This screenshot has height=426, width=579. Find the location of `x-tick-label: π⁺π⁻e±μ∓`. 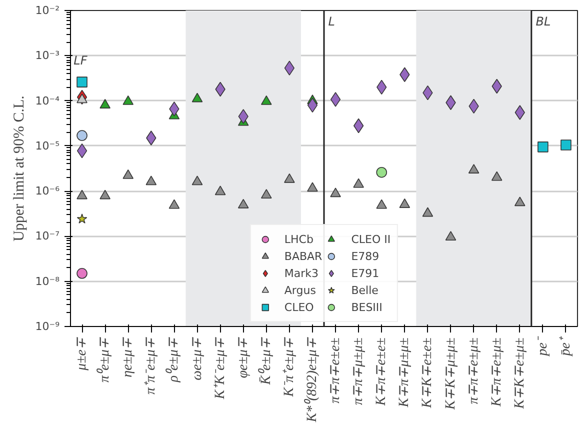

x-tick-label: π⁺π⁻e±μ∓ is located at coordinates (151, 365).